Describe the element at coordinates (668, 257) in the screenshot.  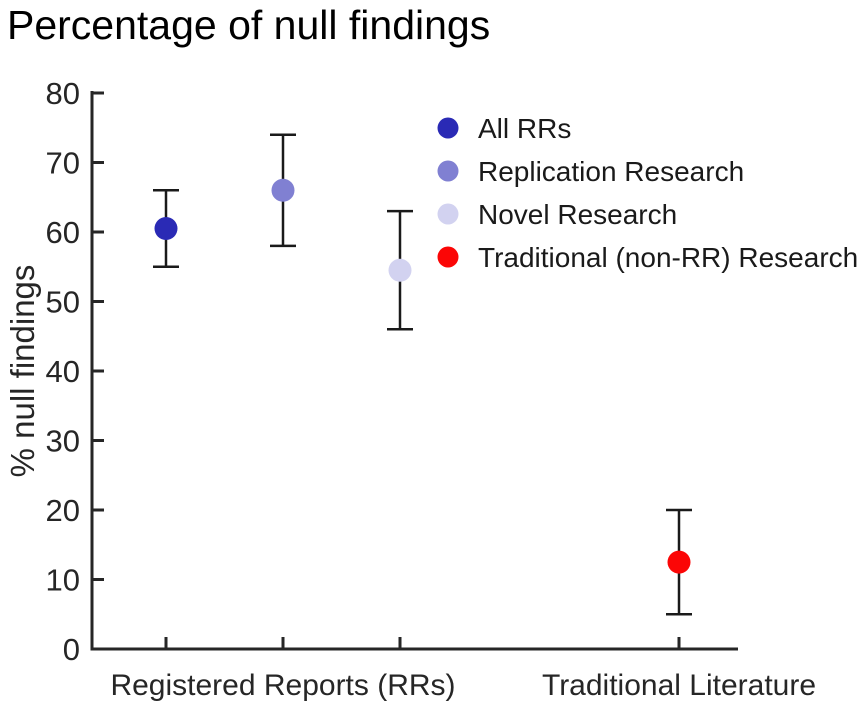
I see `legend-label-traditional-non-rr-research: Traditional (non-RR) Research` at that location.